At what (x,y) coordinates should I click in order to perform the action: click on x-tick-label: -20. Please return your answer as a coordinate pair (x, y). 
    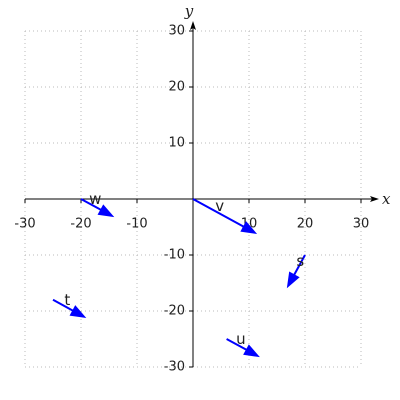
    Looking at the image, I should click on (80, 224).